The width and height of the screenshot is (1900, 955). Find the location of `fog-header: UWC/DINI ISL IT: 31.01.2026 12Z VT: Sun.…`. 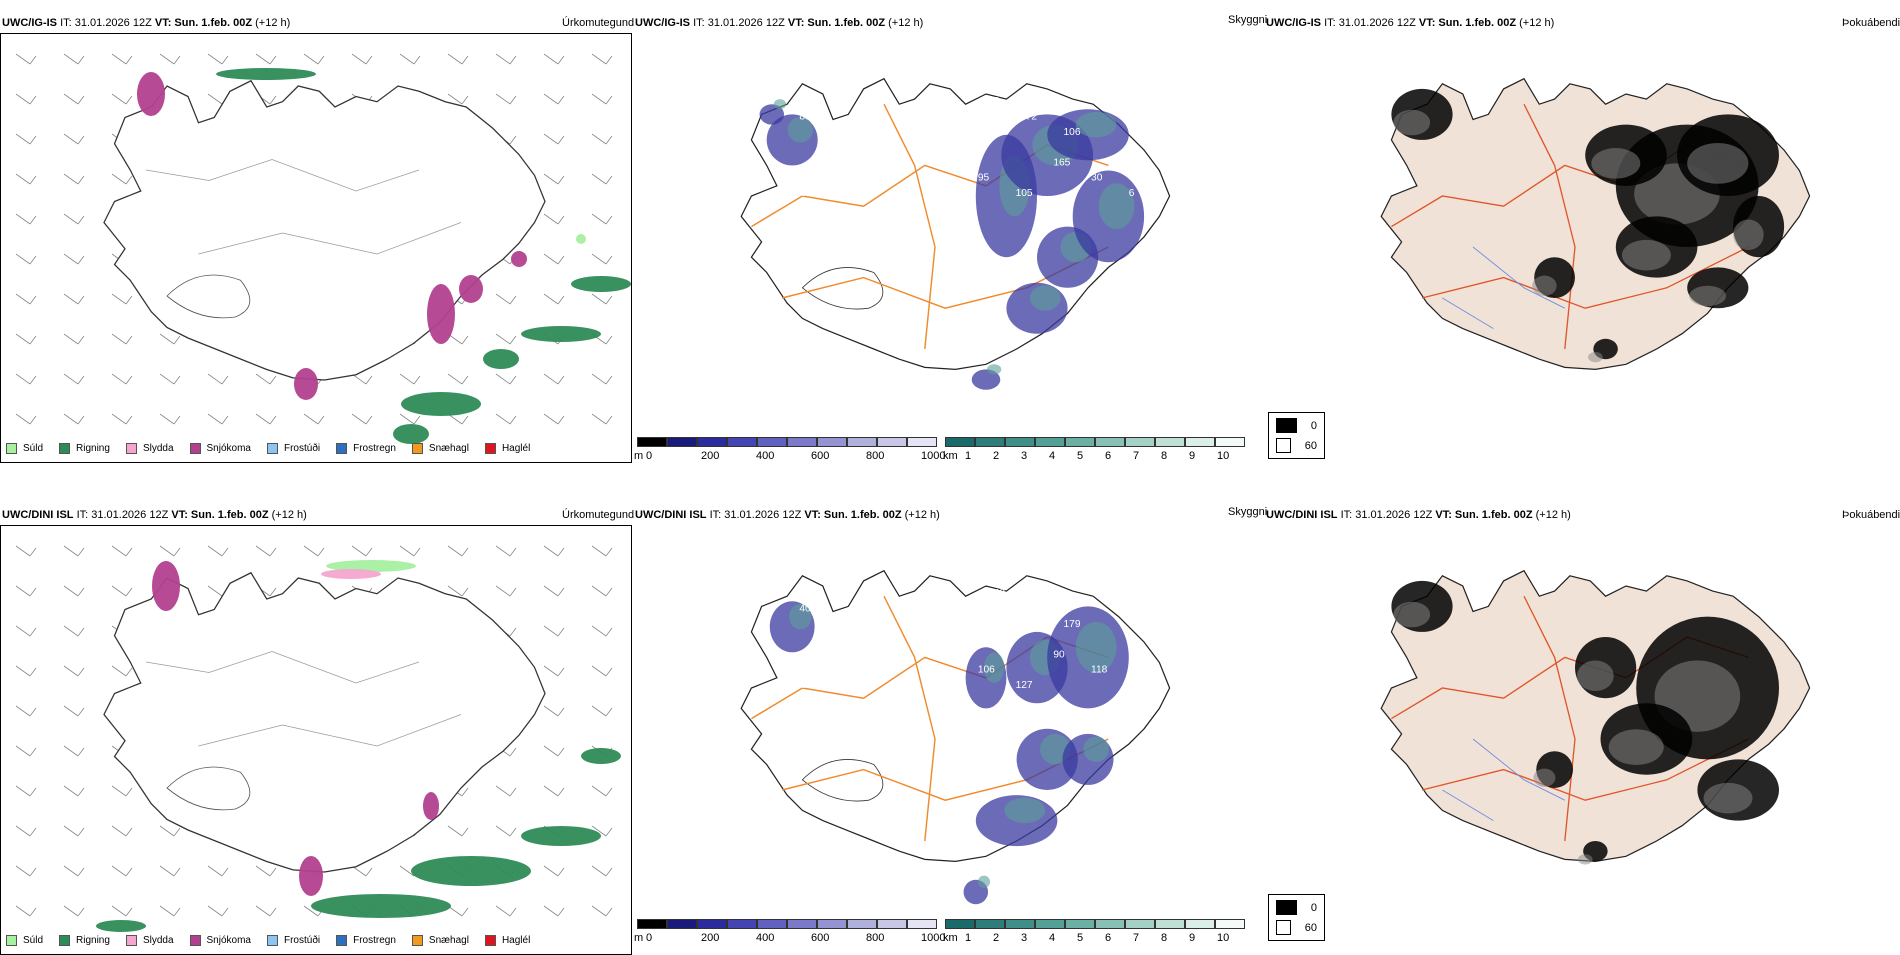

fog-header: UWC/DINI ISL IT: 31.01.2026 12Z VT: Sun.… is located at coordinates (1418, 515).